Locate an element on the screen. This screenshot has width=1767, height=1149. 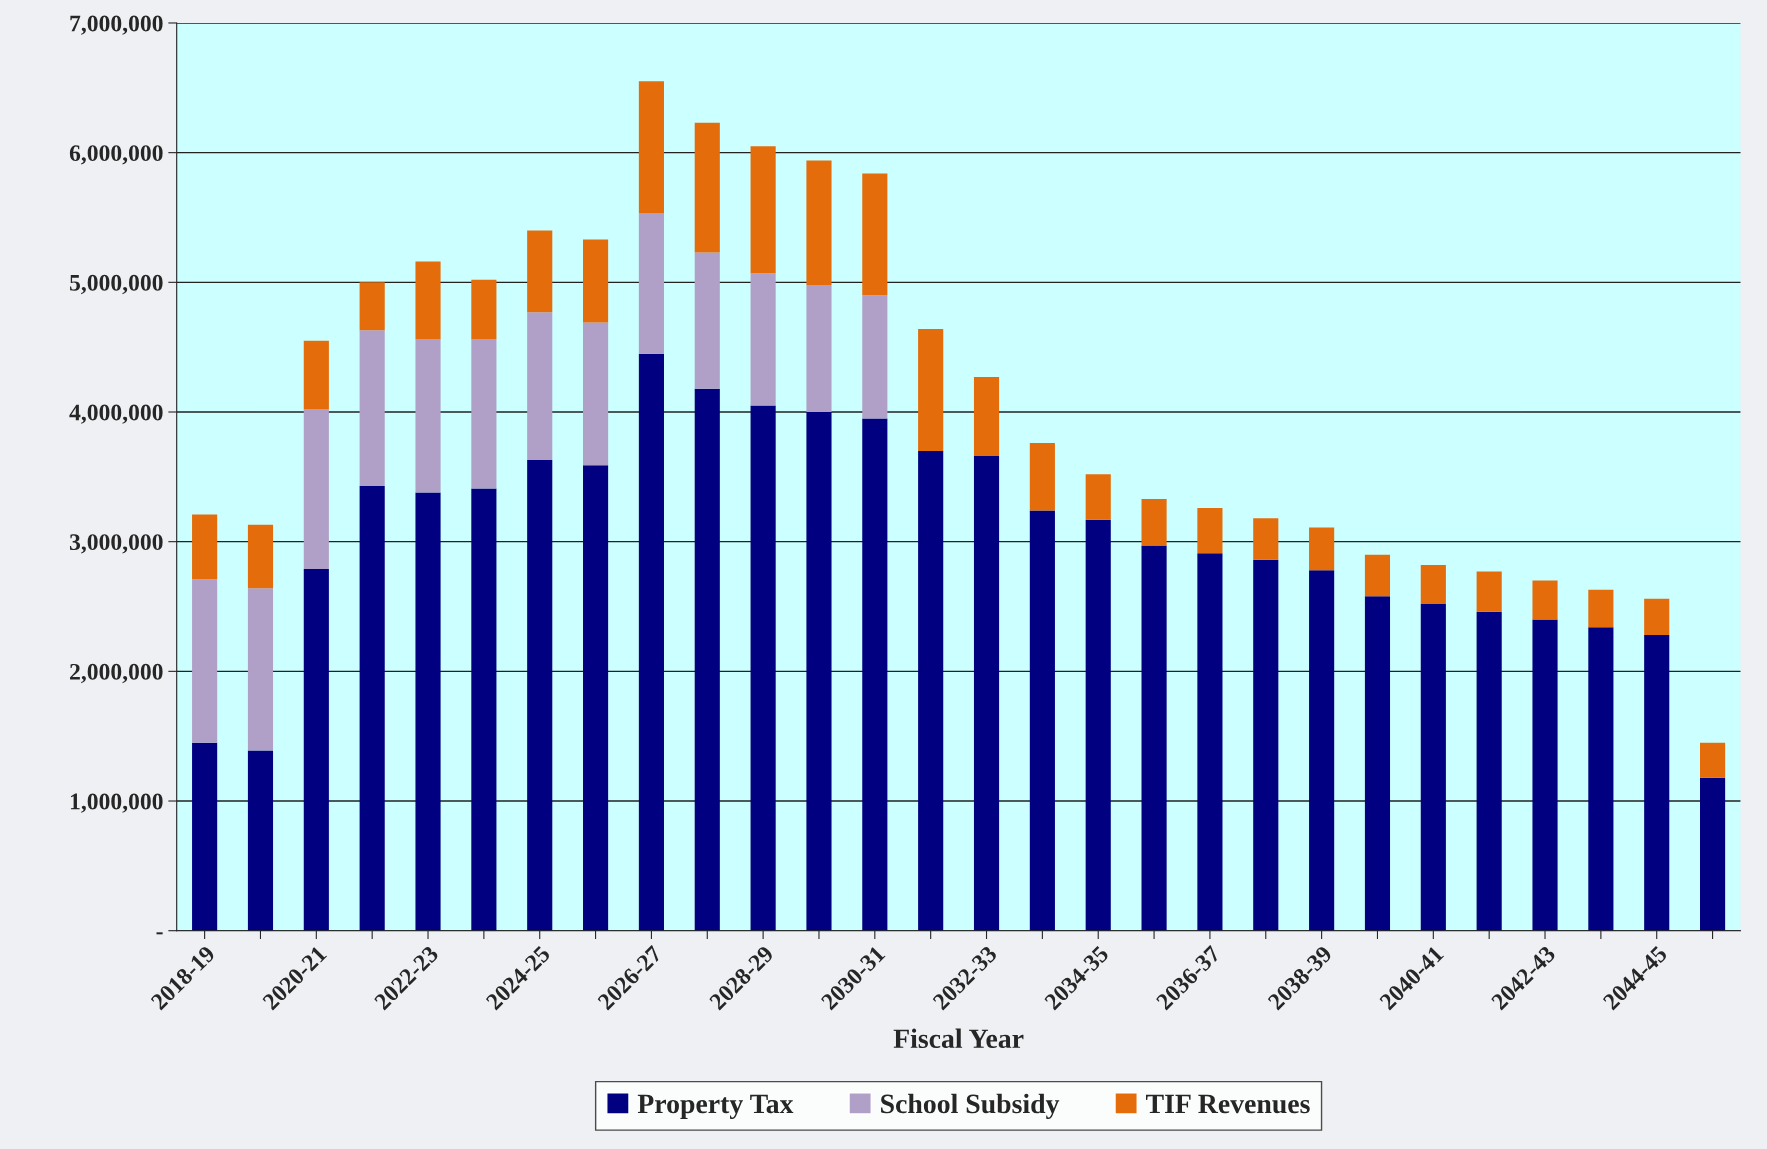
y-tick-label: - is located at coordinates (159, 933).